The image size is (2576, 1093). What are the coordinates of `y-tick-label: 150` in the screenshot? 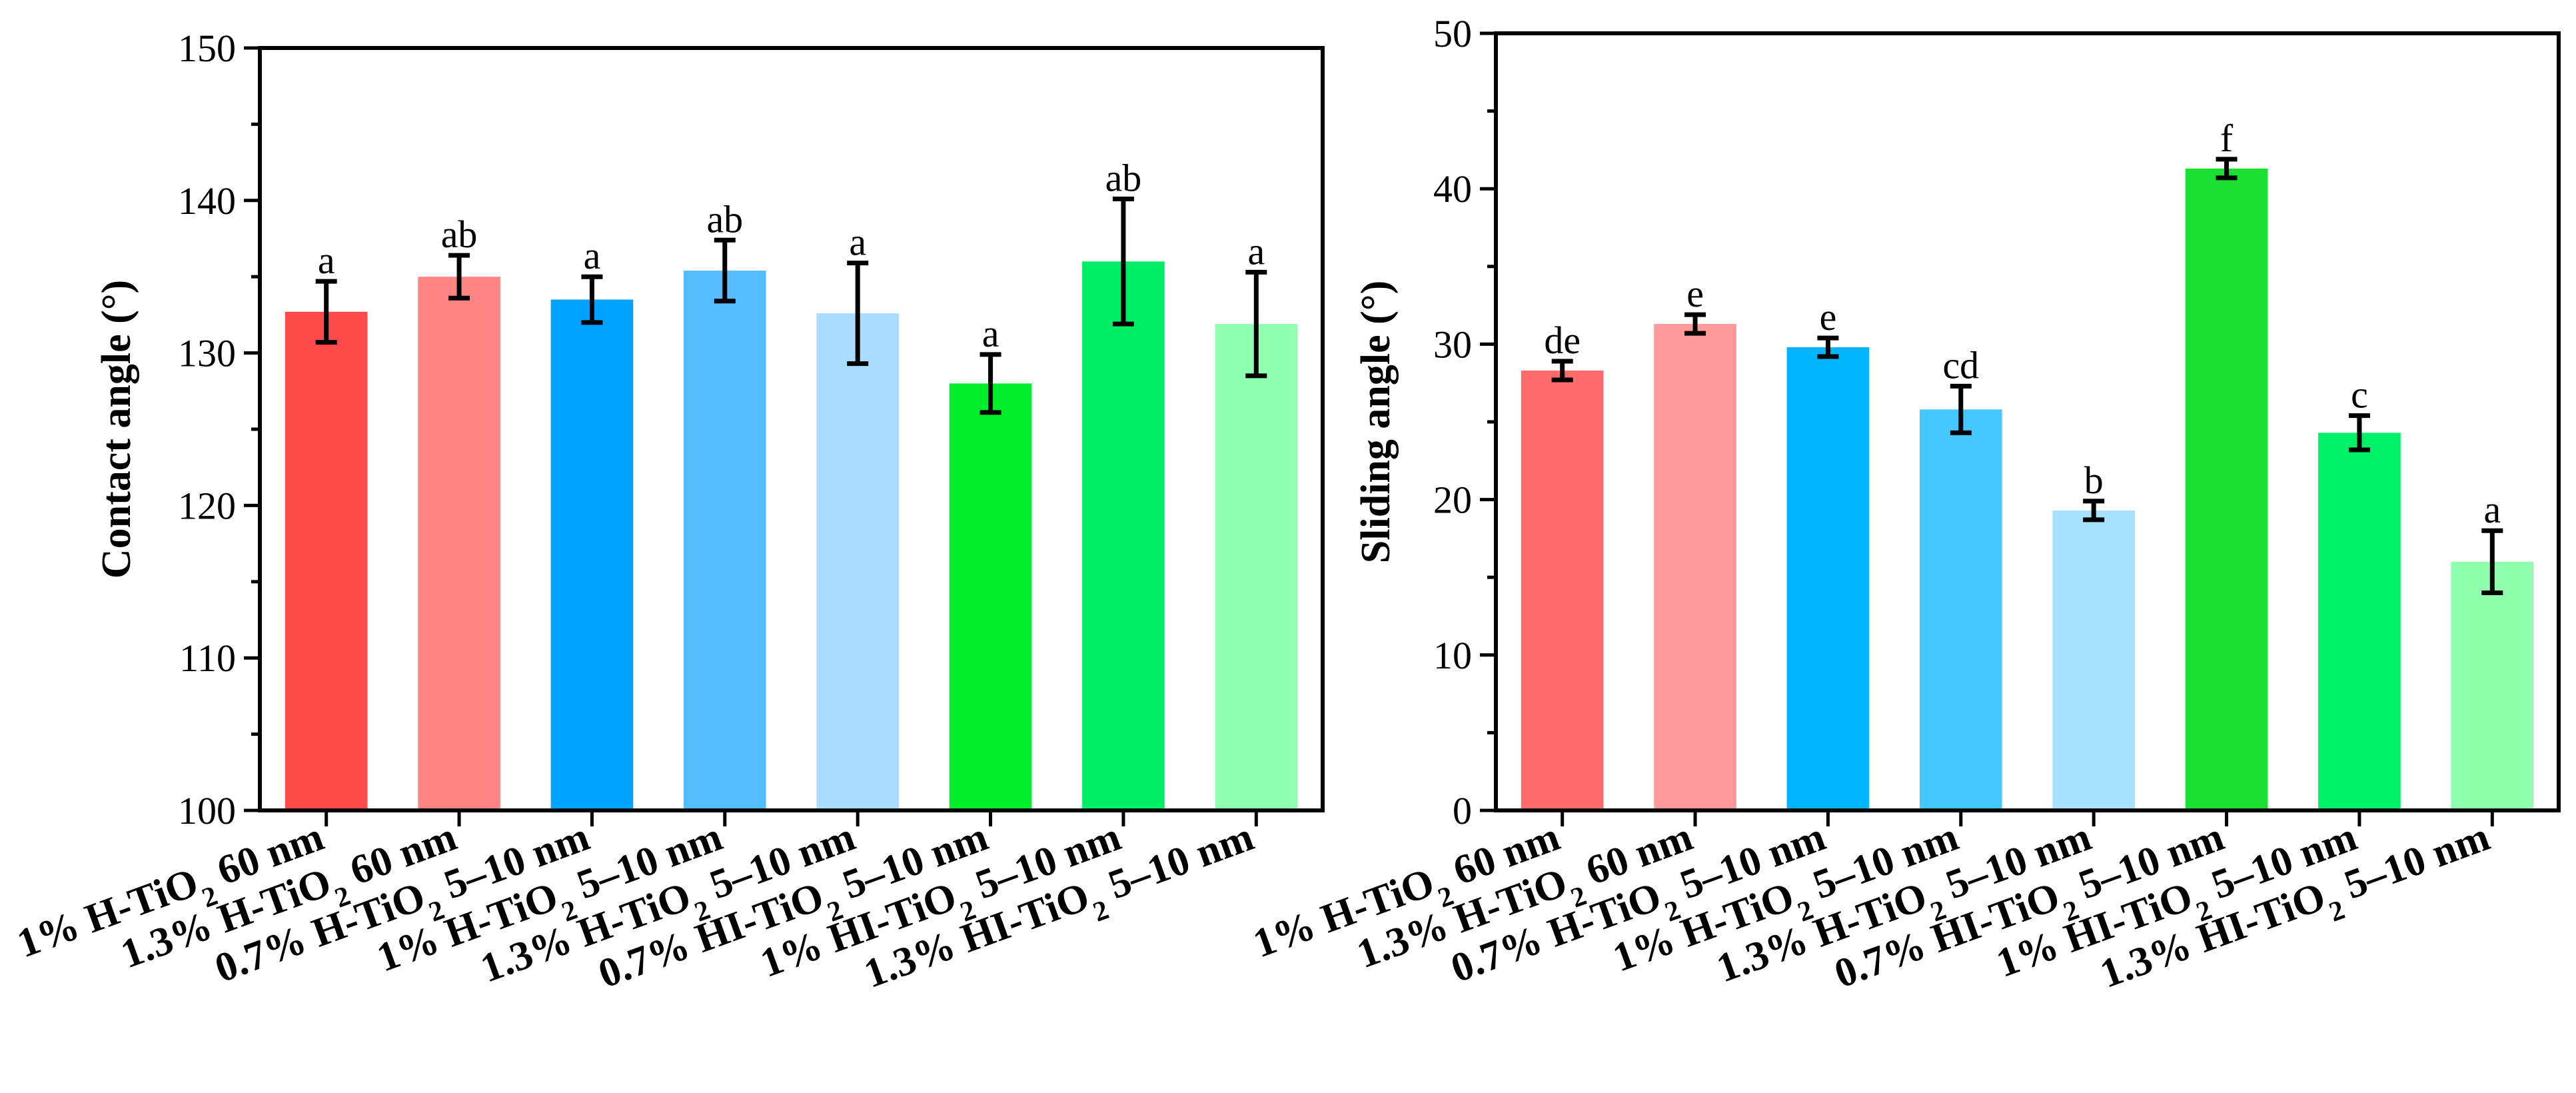 It's located at (207, 49).